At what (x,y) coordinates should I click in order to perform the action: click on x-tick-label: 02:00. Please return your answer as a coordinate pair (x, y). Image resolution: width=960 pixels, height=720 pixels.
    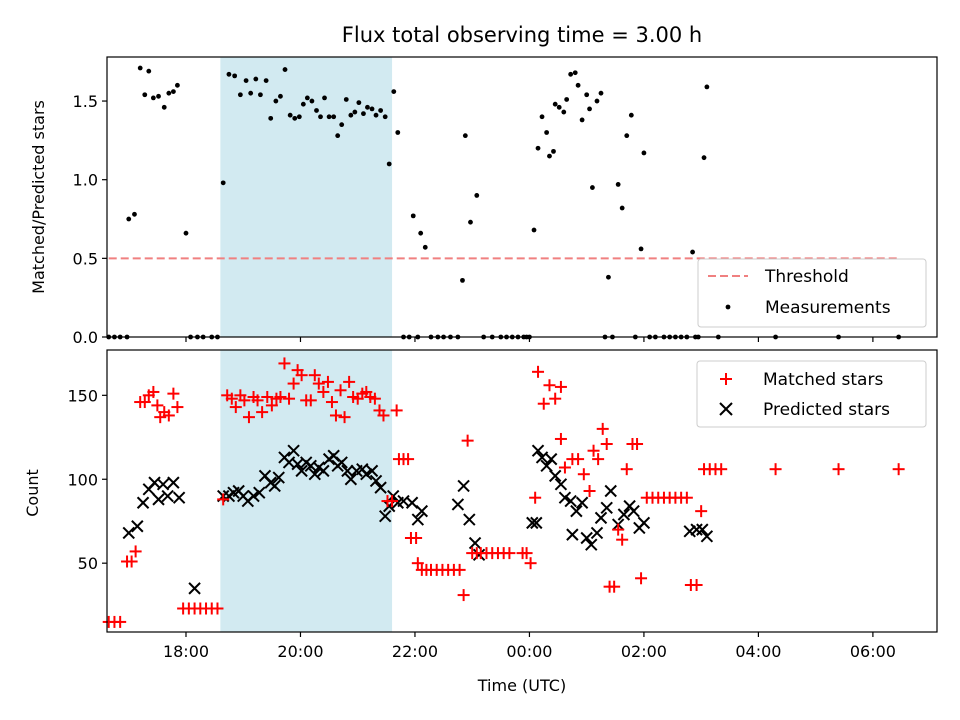
    Looking at the image, I should click on (644, 651).